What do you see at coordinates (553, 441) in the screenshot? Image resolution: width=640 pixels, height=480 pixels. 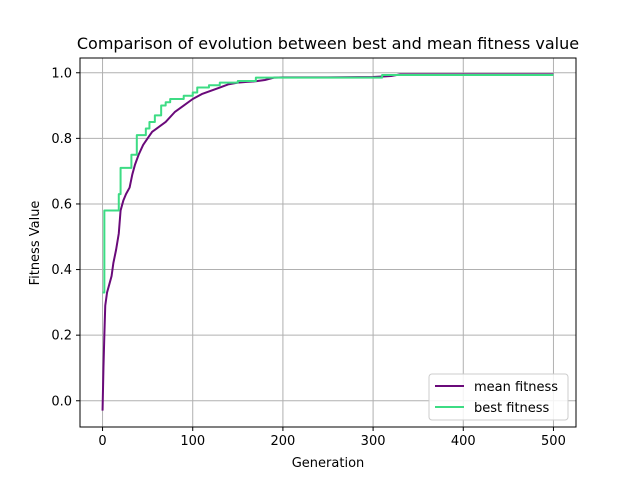 I see `x-tick-label: 500` at bounding box center [553, 441].